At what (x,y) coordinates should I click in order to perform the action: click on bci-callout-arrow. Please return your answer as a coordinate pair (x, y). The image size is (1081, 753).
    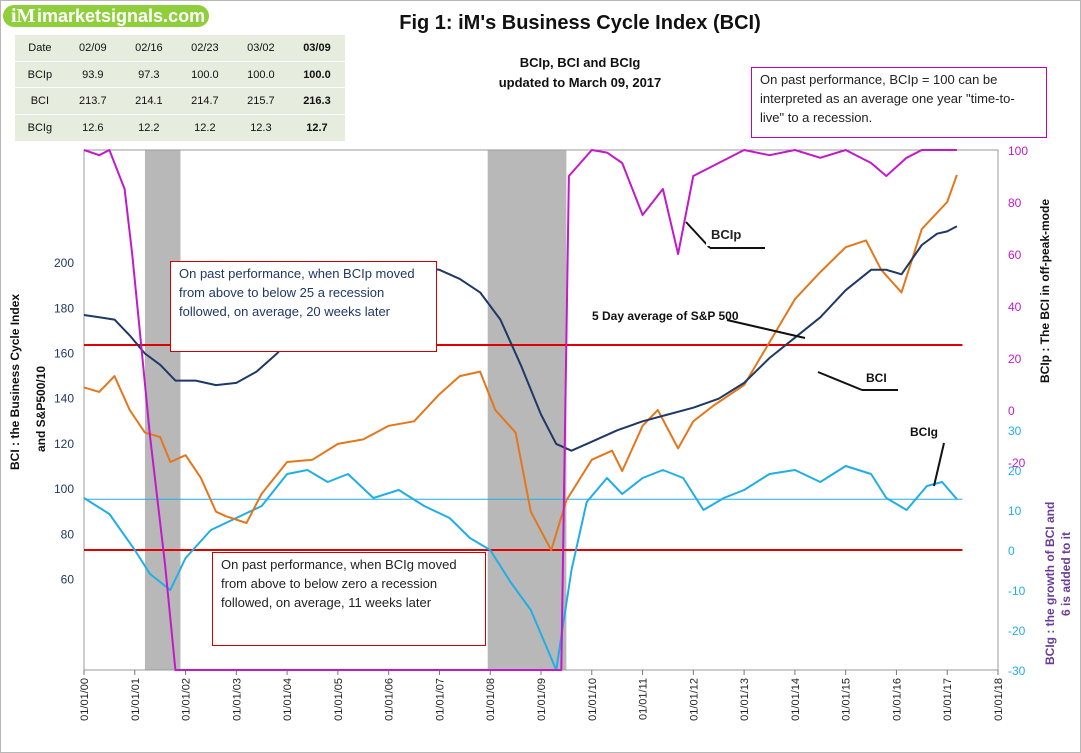
    Looking at the image, I should click on (840, 381).